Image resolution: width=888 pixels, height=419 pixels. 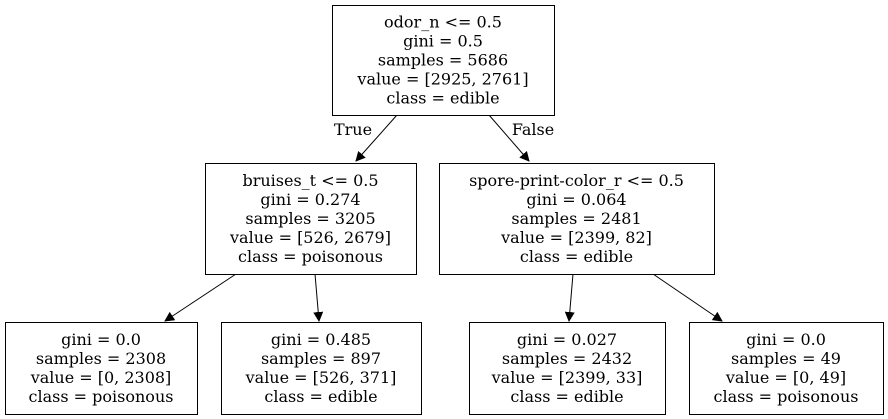 What do you see at coordinates (576, 199) in the screenshot?
I see `node-text-line: gini = 0.064` at bounding box center [576, 199].